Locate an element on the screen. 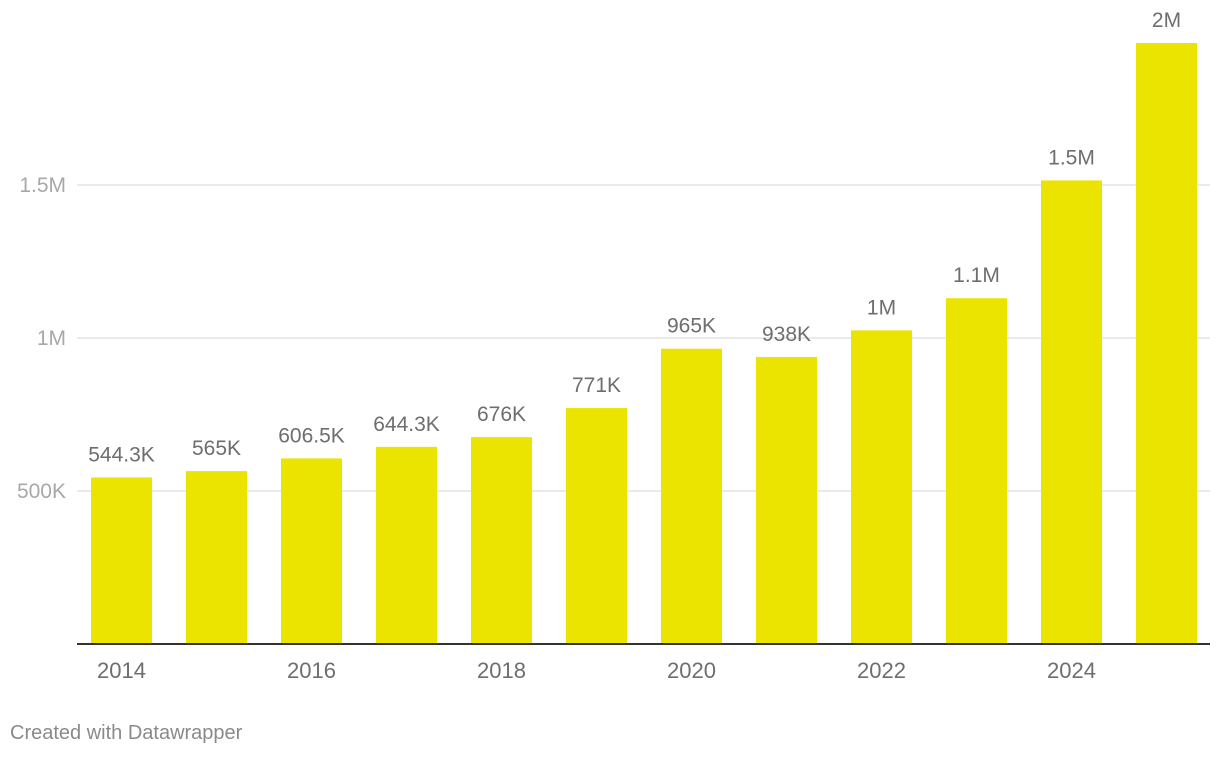 The width and height of the screenshot is (1220, 758). data-label-2022: 1M is located at coordinates (881, 307).